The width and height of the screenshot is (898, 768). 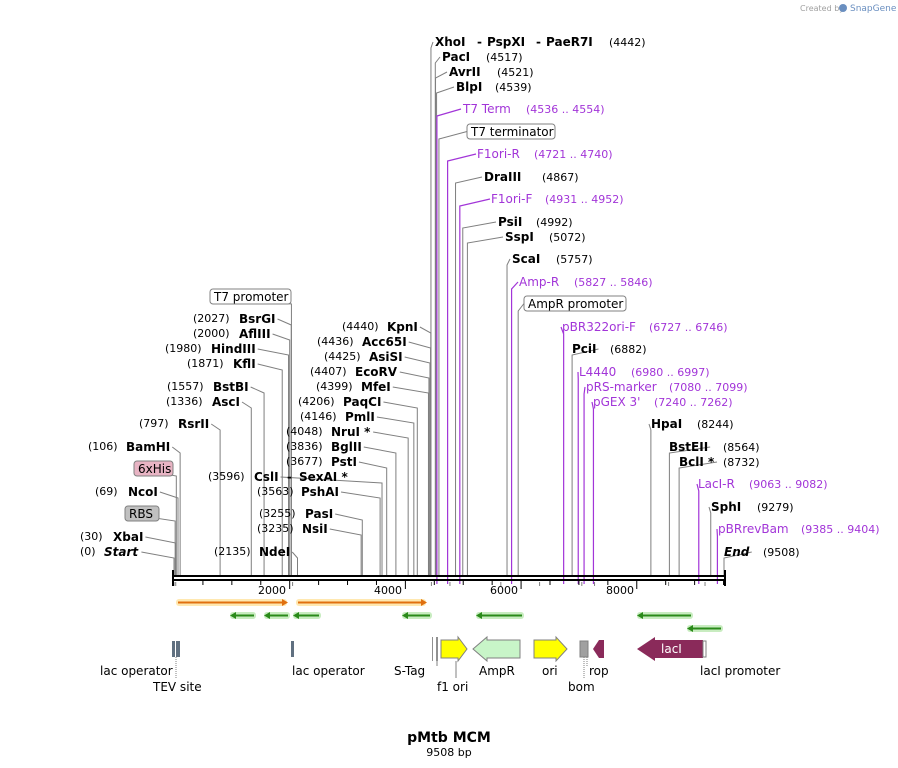 What do you see at coordinates (142, 513) in the screenshot?
I see `rbs-box` at bounding box center [142, 513].